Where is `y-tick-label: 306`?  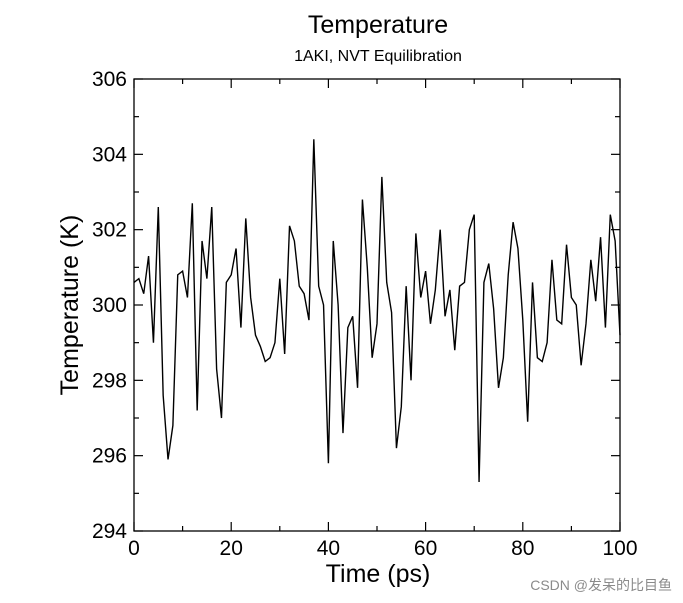
y-tick-label: 306 is located at coordinates (109, 79).